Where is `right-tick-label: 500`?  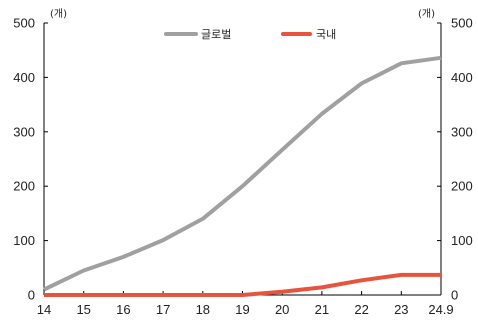
right-tick-label: 500 is located at coordinates (462, 23).